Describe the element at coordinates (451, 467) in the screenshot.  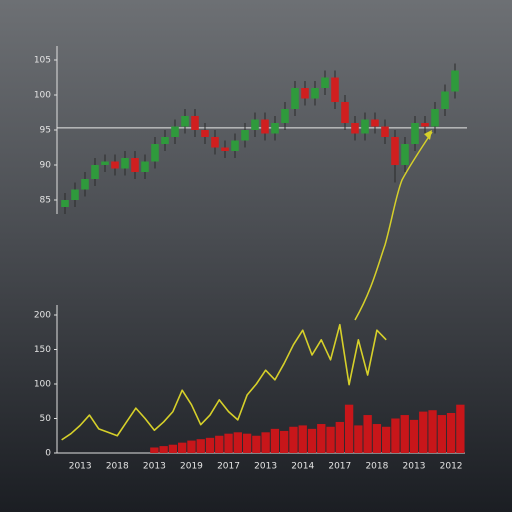
I see `x-tick-label: 2012` at that location.